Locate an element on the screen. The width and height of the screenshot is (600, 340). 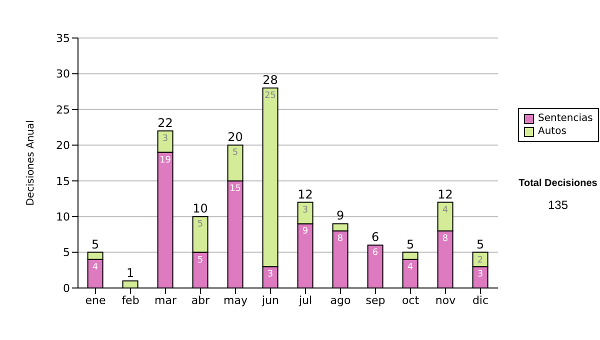
total-label: 6 is located at coordinates (375, 237).